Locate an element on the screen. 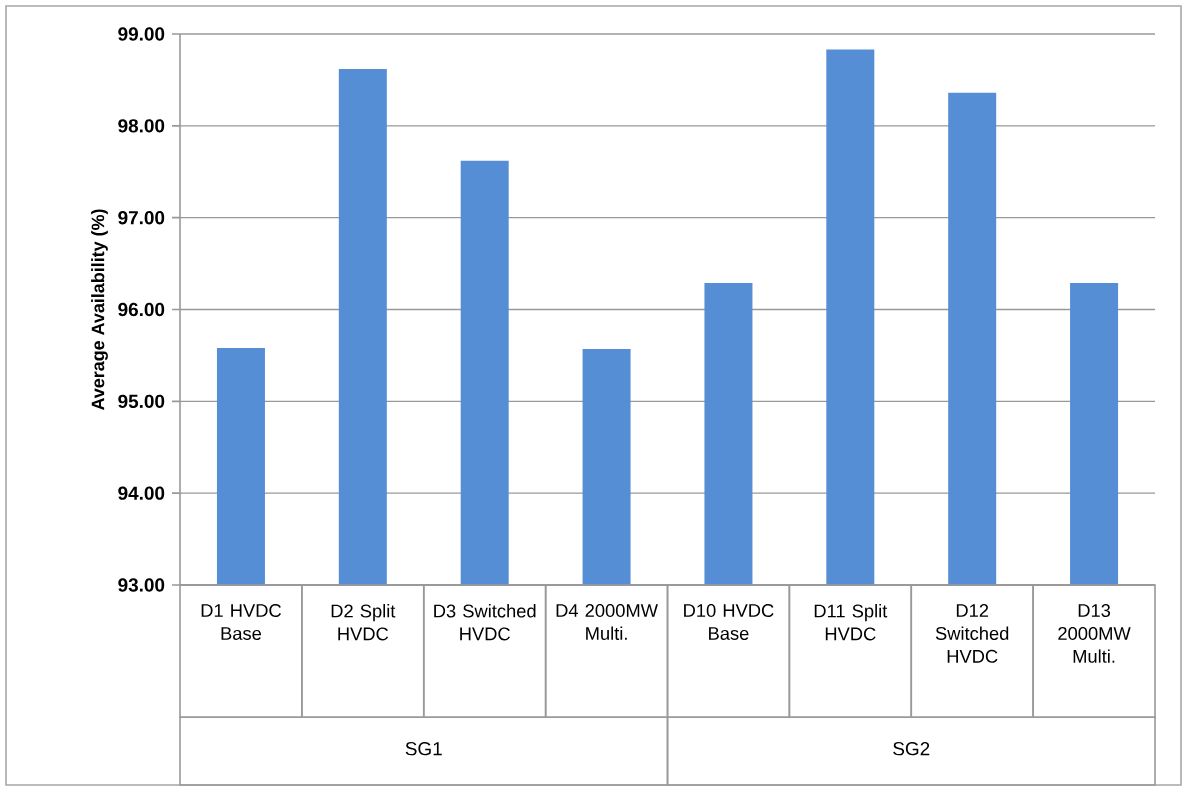 The image size is (1187, 791). x-tick-label: D2 Split HVDC is located at coordinates (363, 622).